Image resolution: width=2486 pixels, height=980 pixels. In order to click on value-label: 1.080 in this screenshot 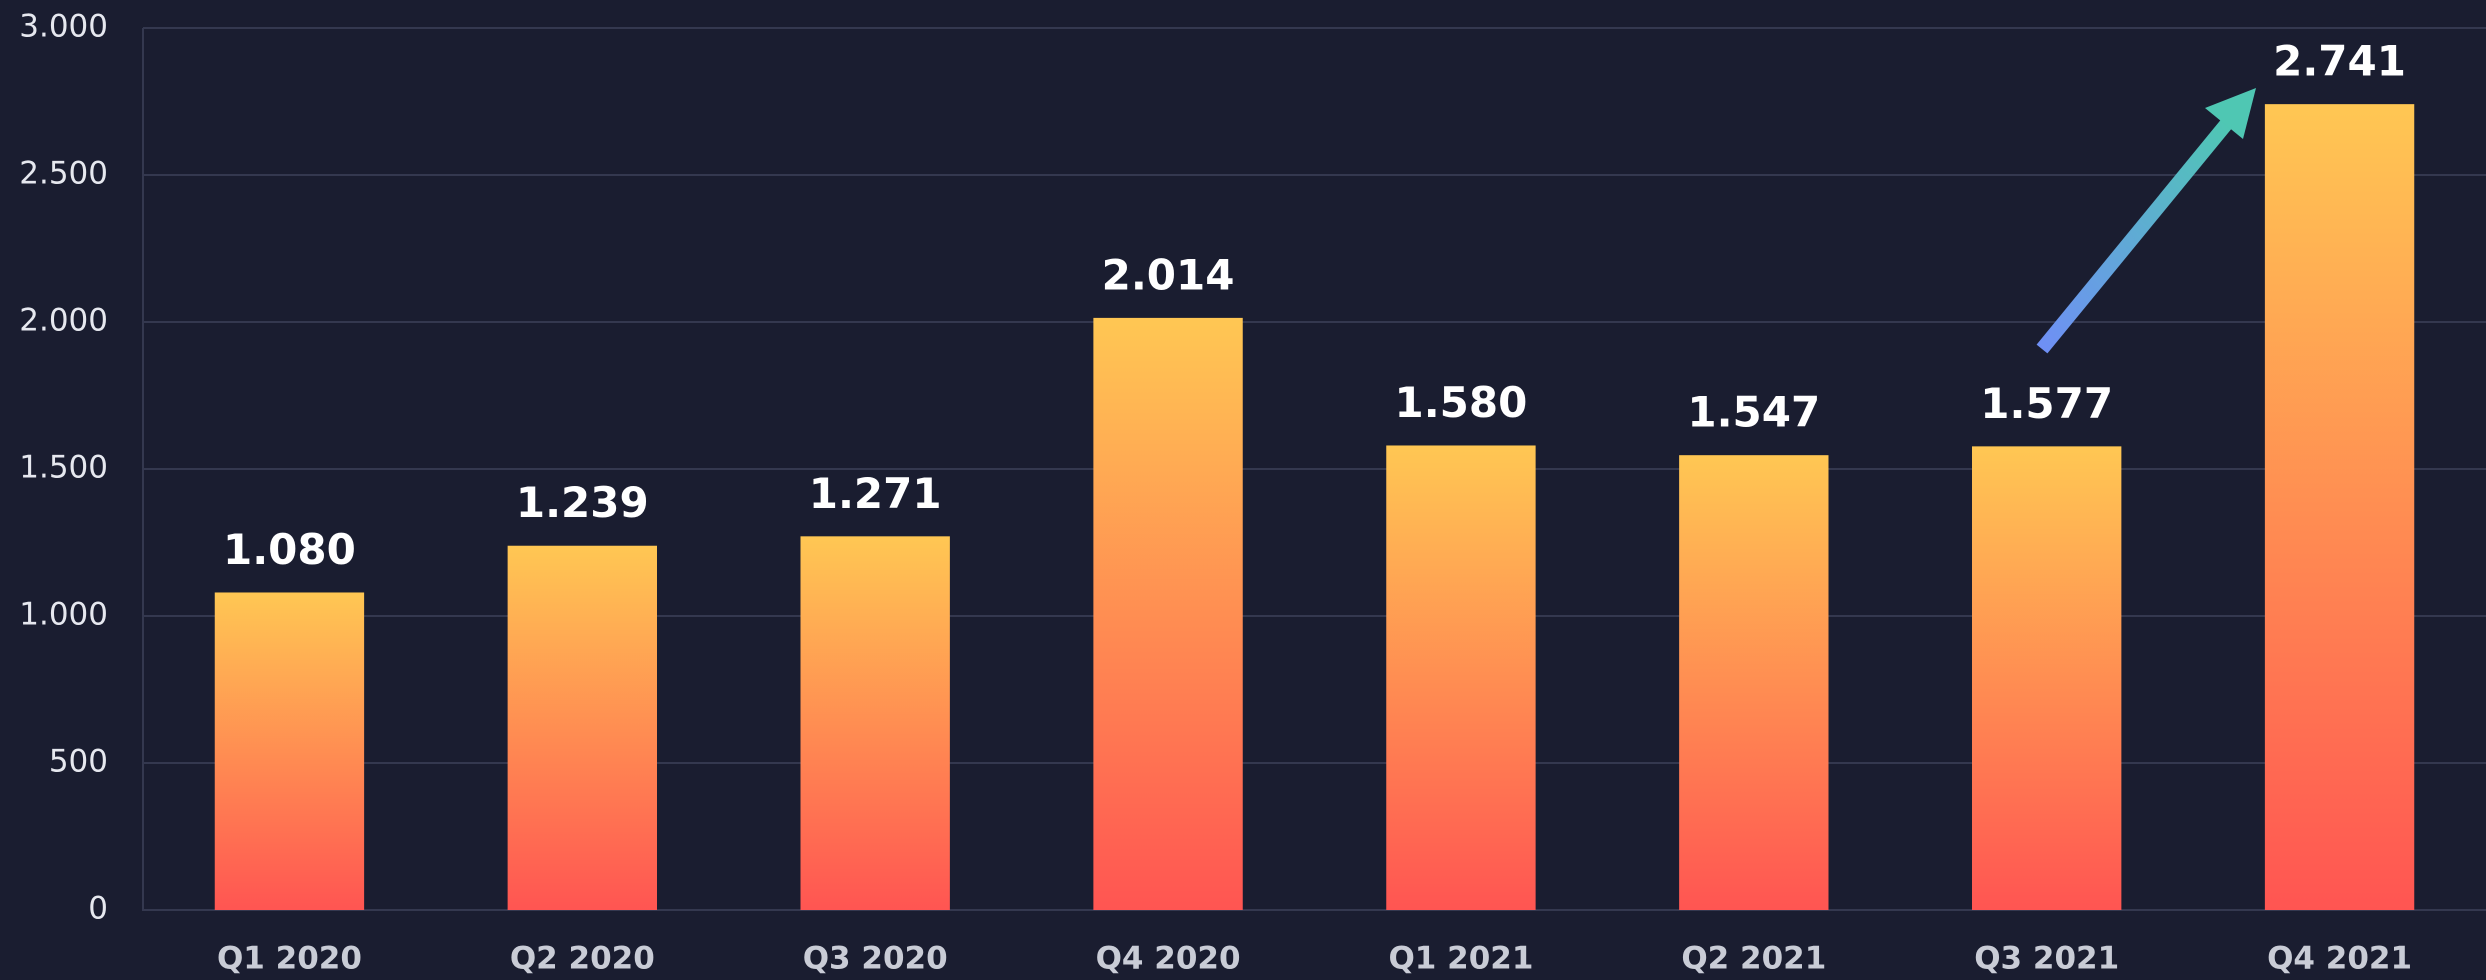, I will do `click(289, 549)`.